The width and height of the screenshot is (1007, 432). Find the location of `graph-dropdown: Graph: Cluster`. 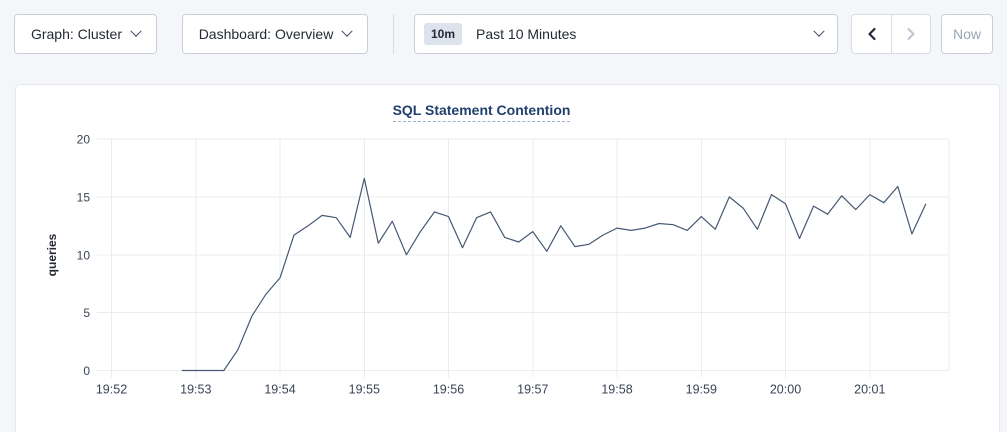

graph-dropdown: Graph: Cluster is located at coordinates (85, 34).